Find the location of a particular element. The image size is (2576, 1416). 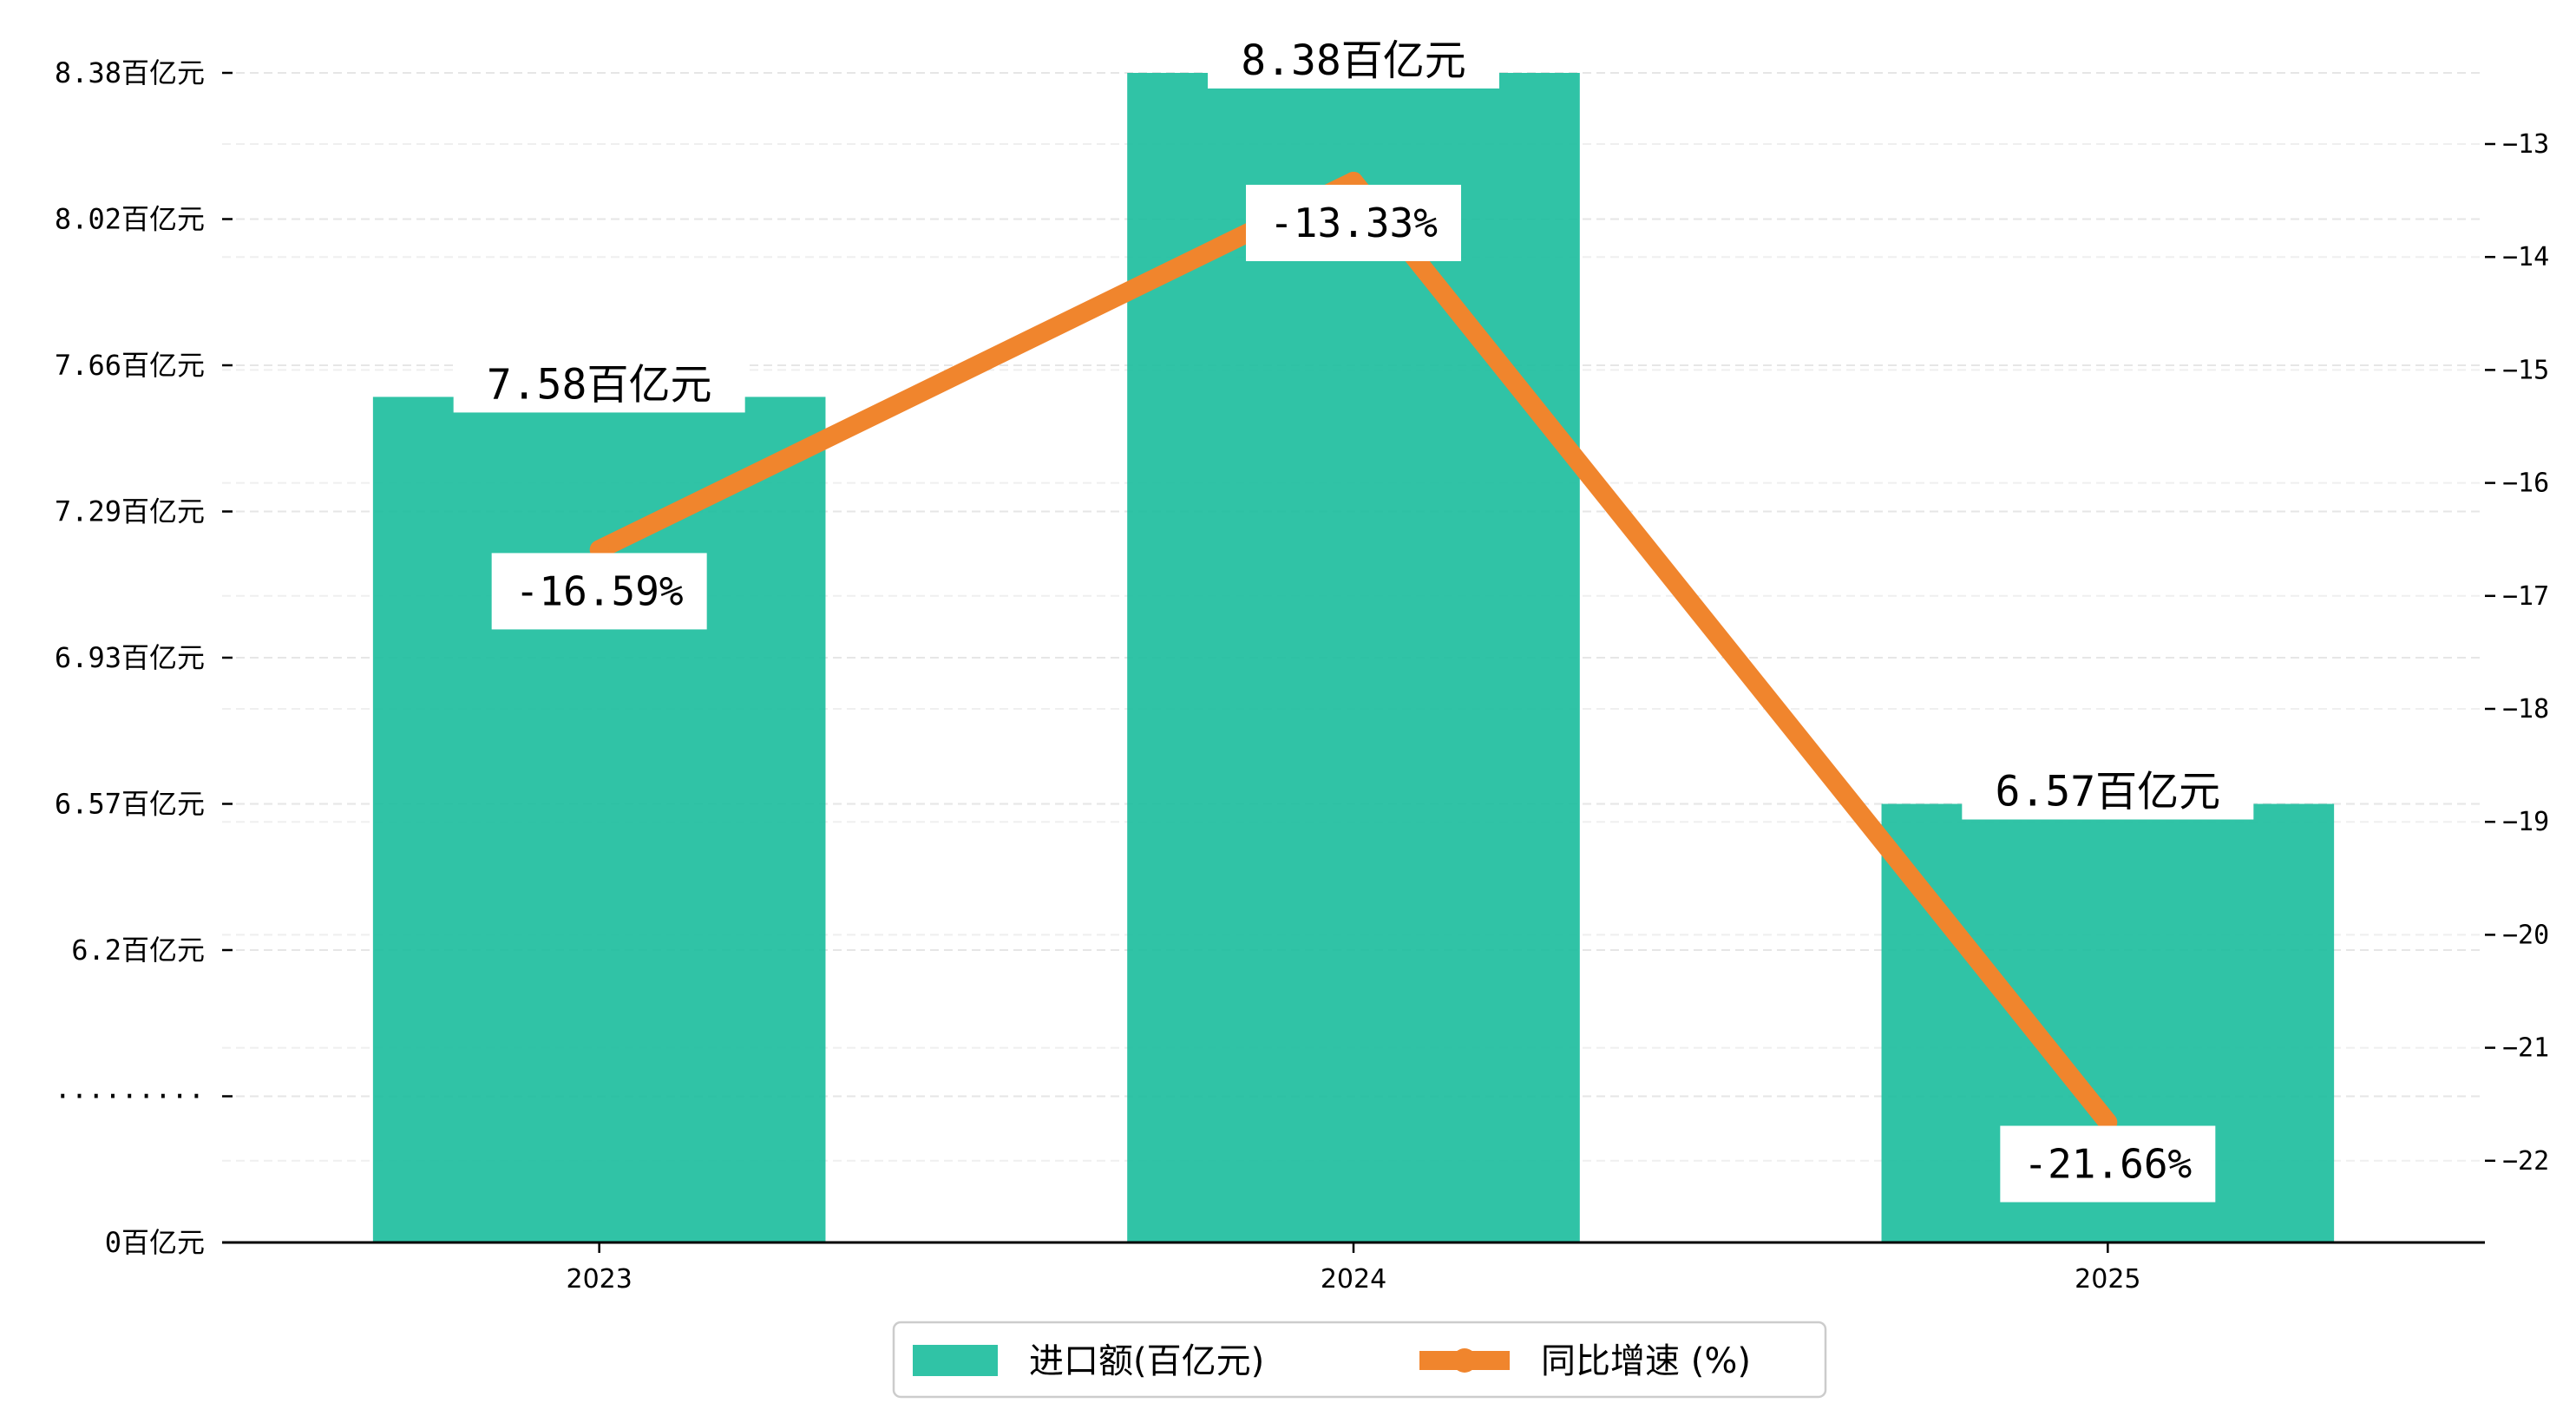

y-right-tick-label: −20 is located at coordinates (2525, 935).